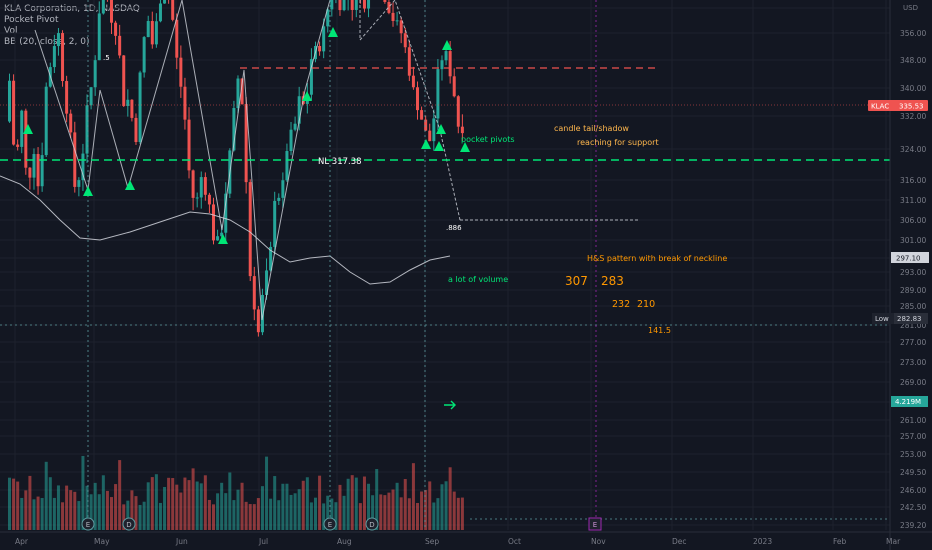  Describe the element at coordinates (47, 42) in the screenshot. I see `legend-bollinger: BB (20, close, 2, 0)` at that location.